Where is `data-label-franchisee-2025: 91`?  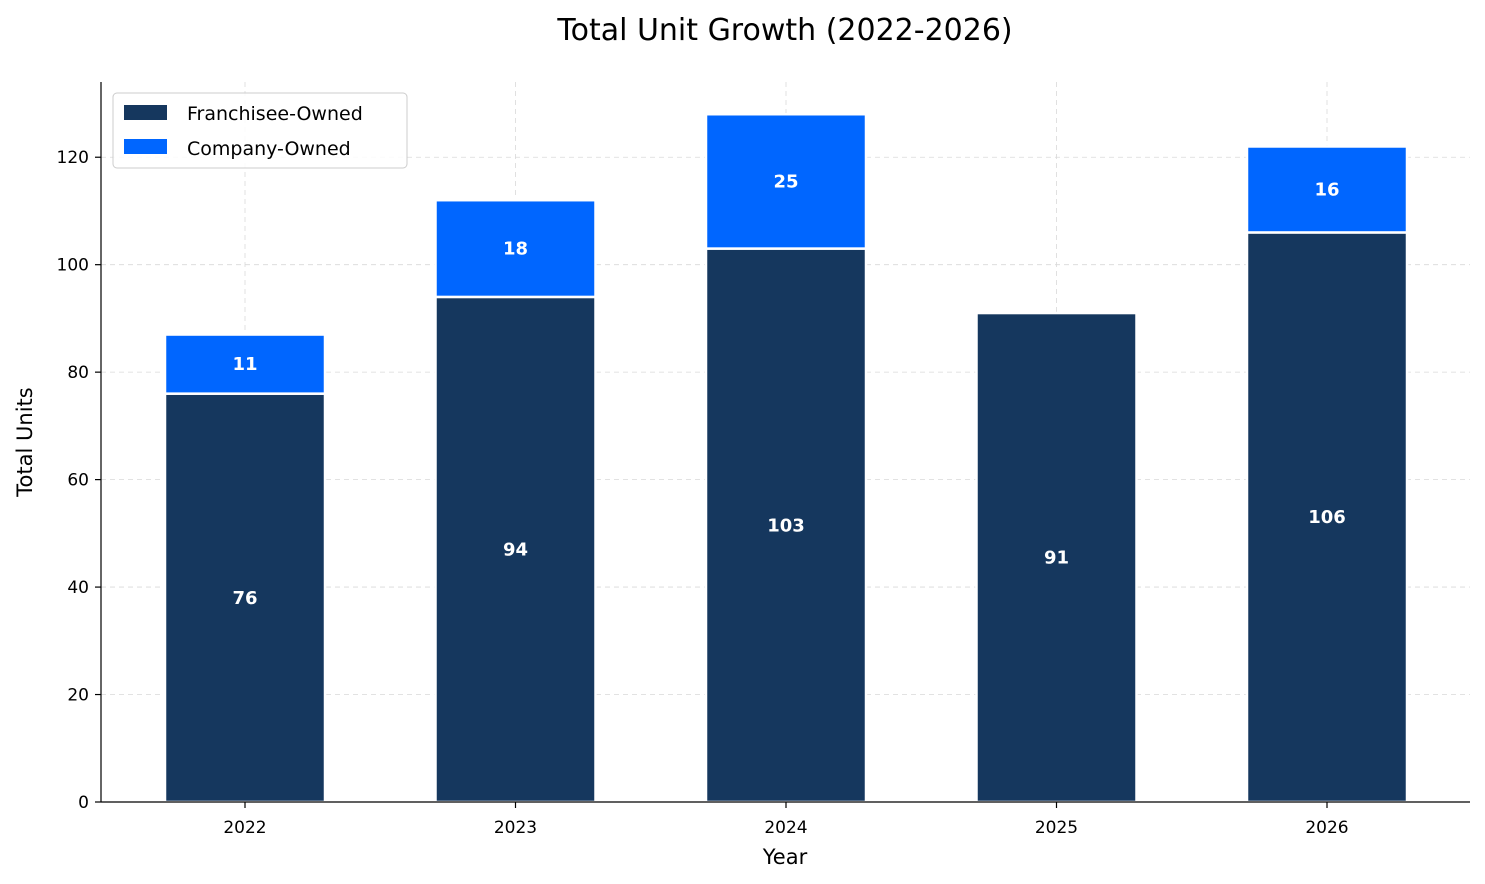 data-label-franchisee-2025: 91 is located at coordinates (1056, 558).